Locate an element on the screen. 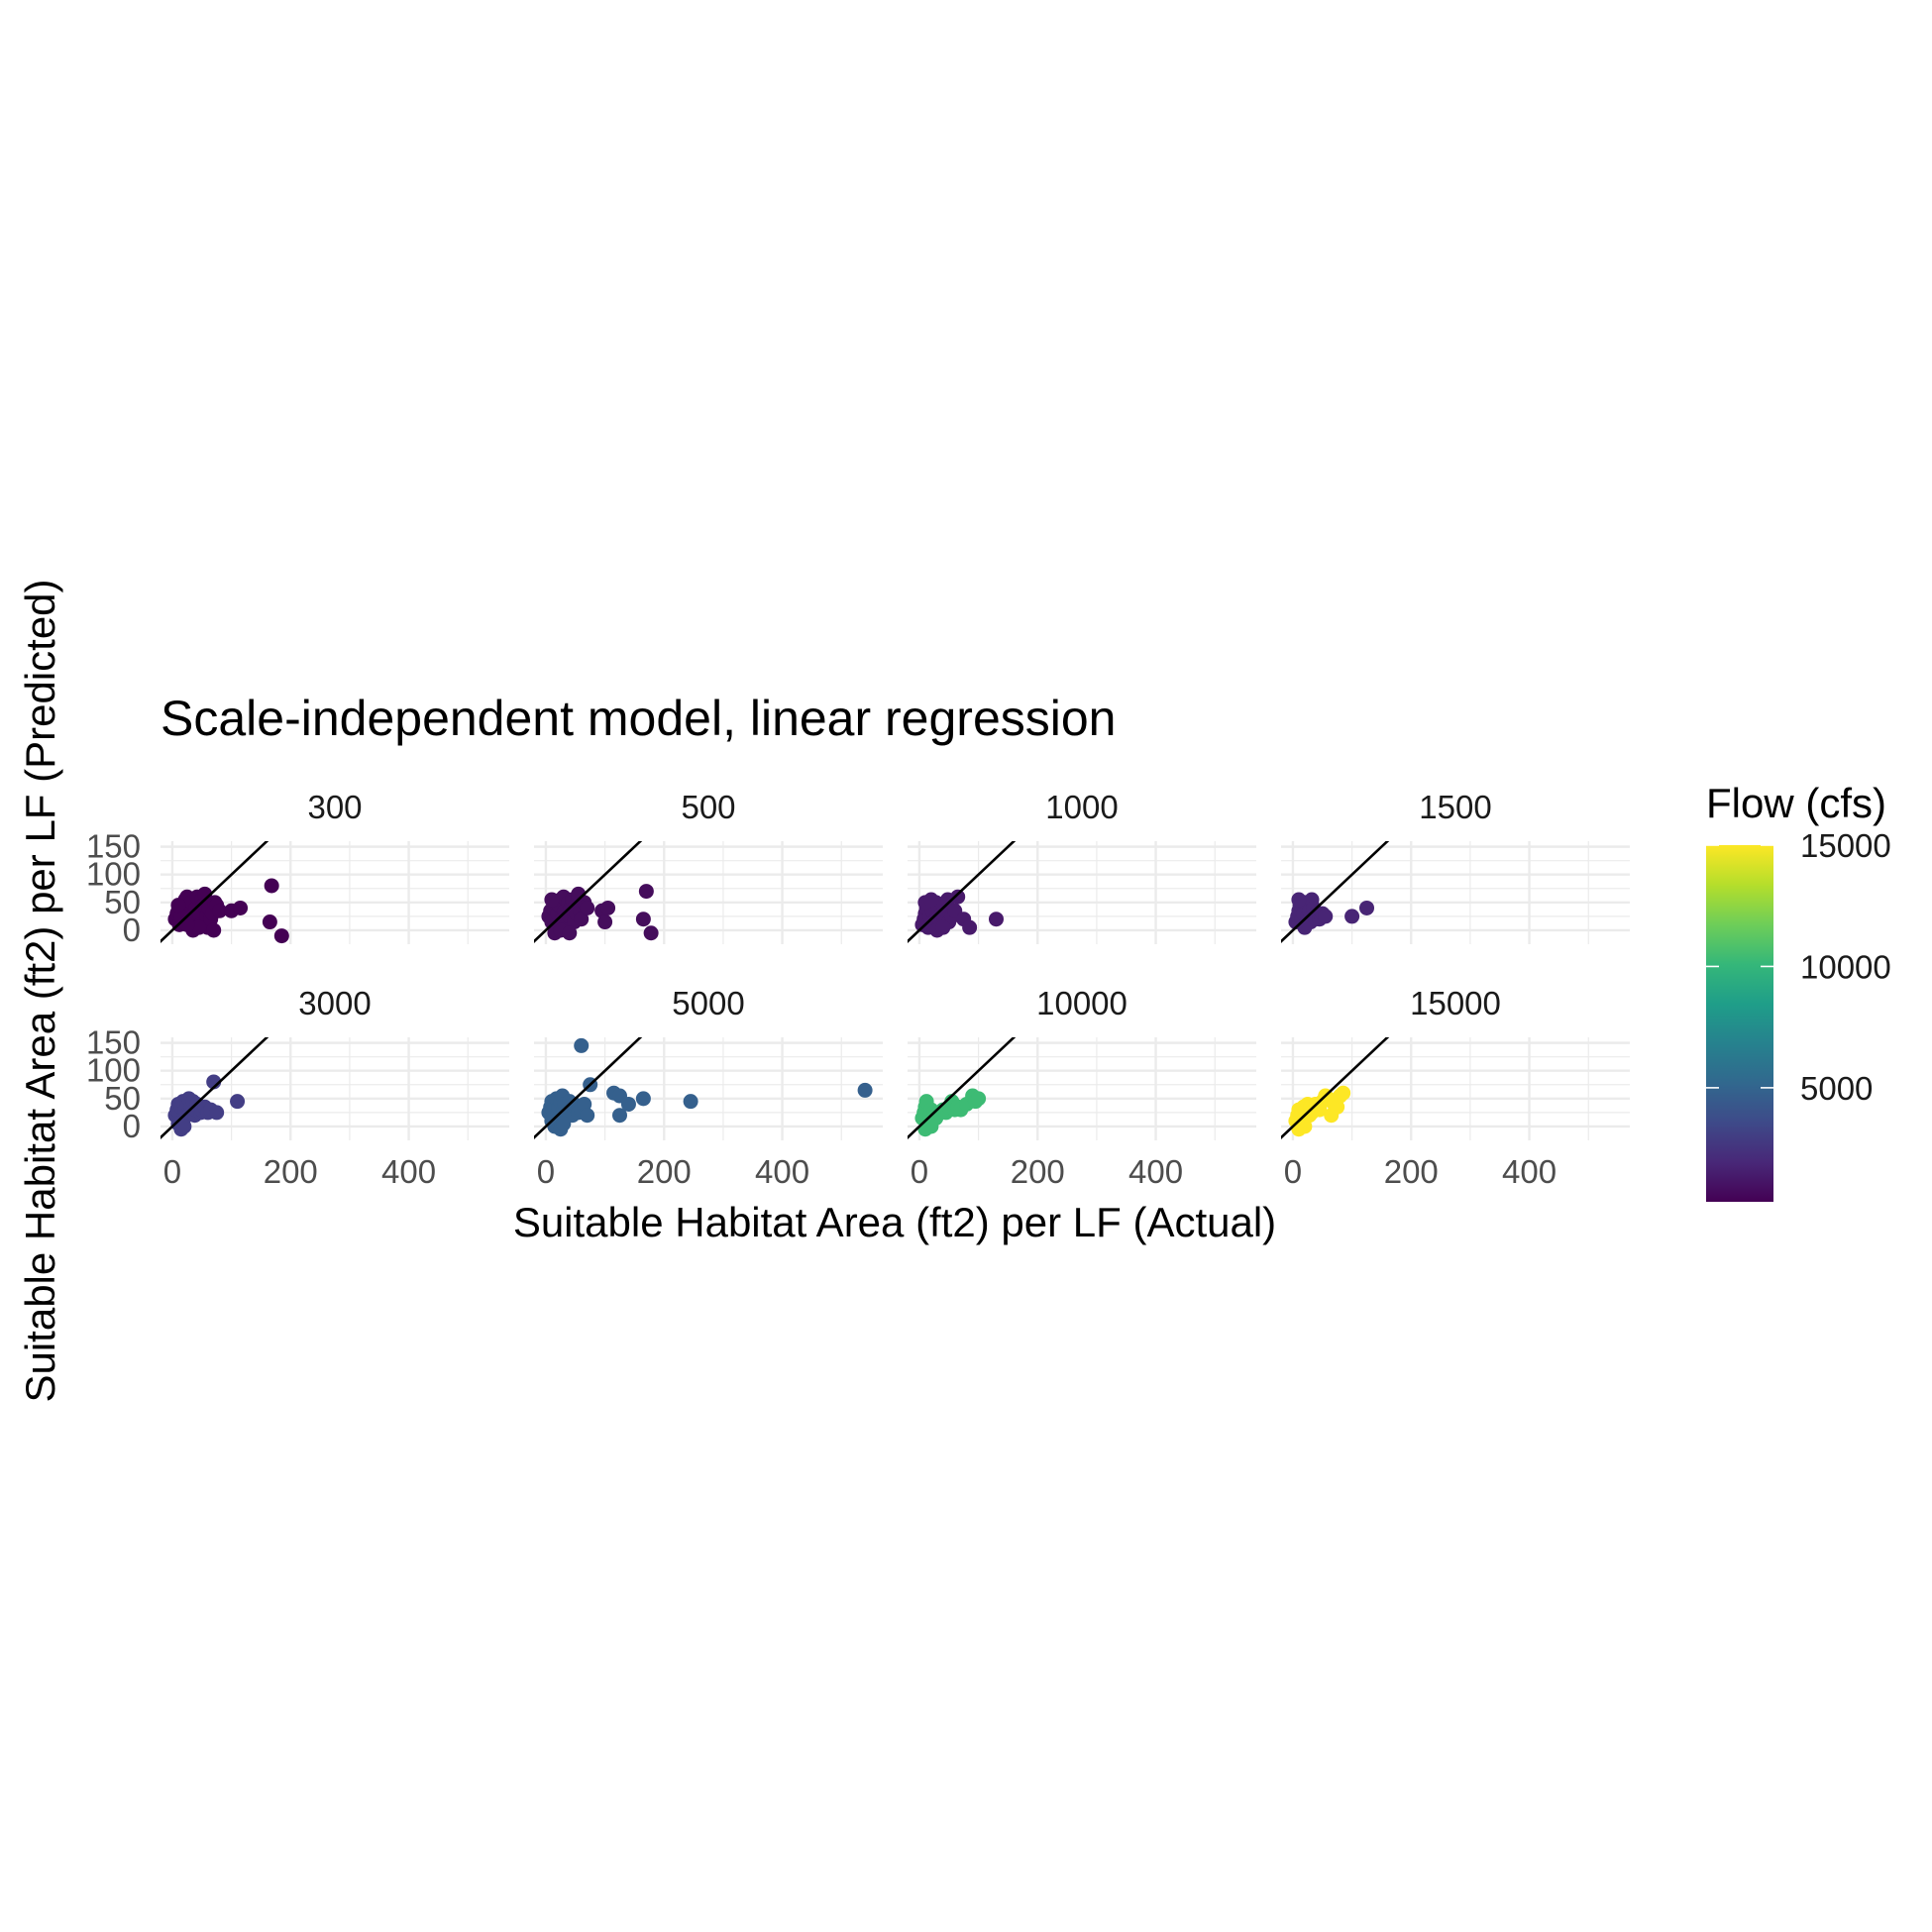  legend-ticks: 5000 10000 15000 is located at coordinates (1799, 967).